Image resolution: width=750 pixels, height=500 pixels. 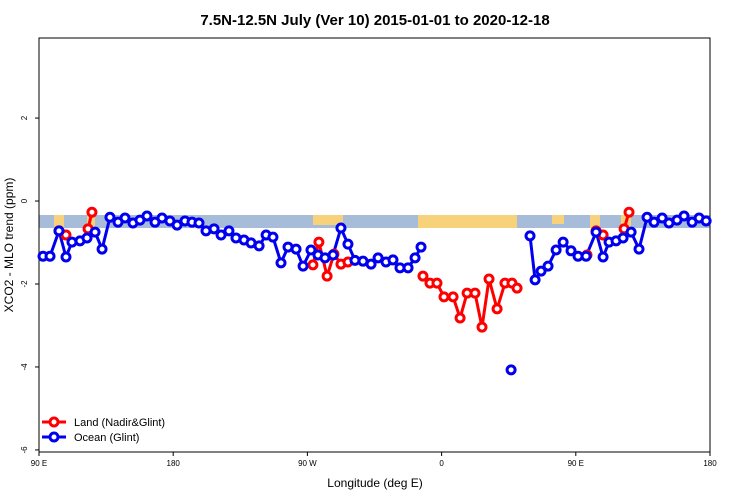 What do you see at coordinates (374, 483) in the screenshot?
I see `x-axis-label: Longitude (deg E)` at bounding box center [374, 483].